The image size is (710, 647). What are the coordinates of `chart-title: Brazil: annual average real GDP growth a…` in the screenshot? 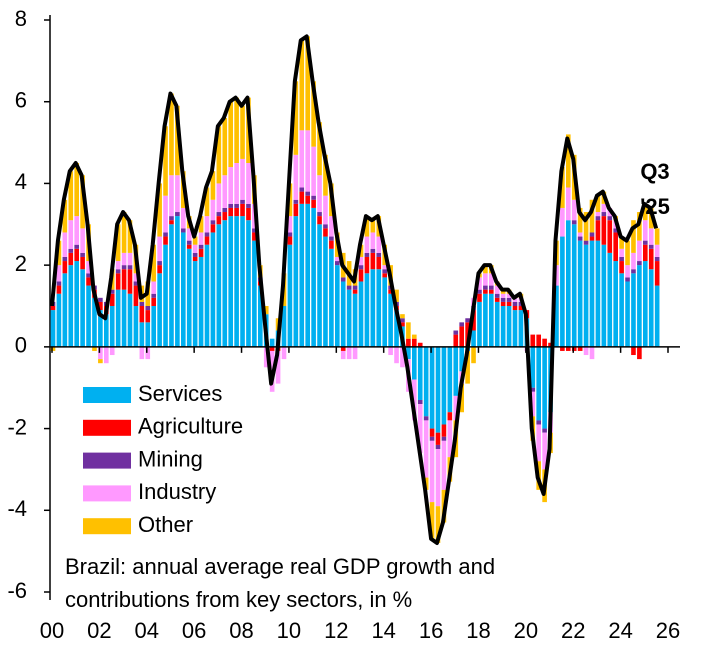 It's located at (280, 566).